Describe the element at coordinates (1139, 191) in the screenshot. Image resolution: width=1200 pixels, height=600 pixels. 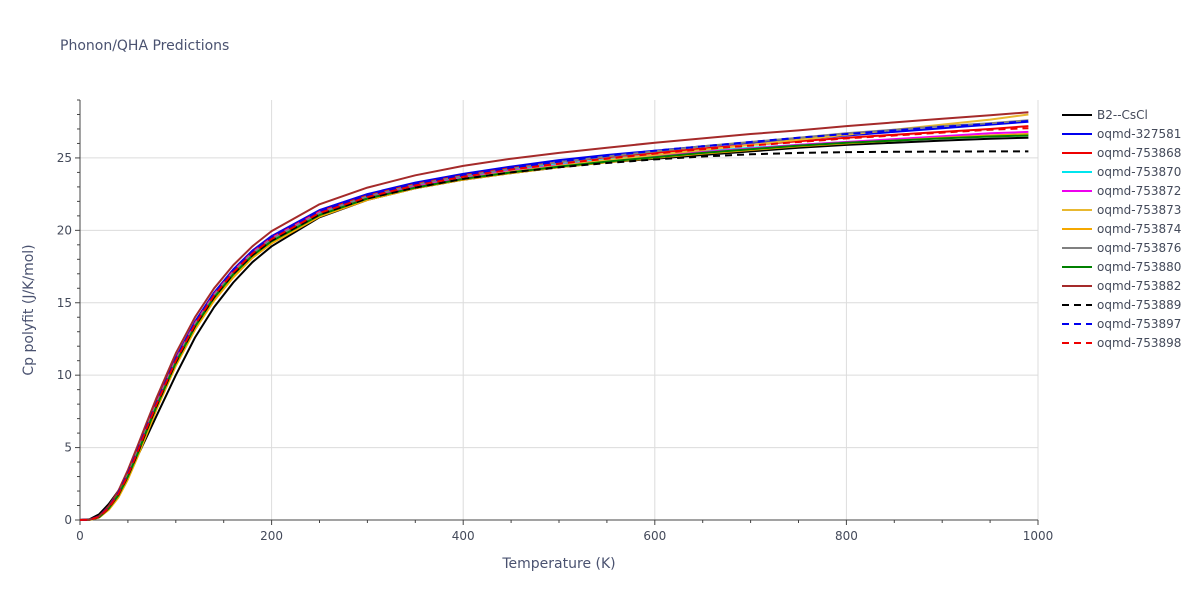
I see `legend-label: oqmd-753872` at that location.